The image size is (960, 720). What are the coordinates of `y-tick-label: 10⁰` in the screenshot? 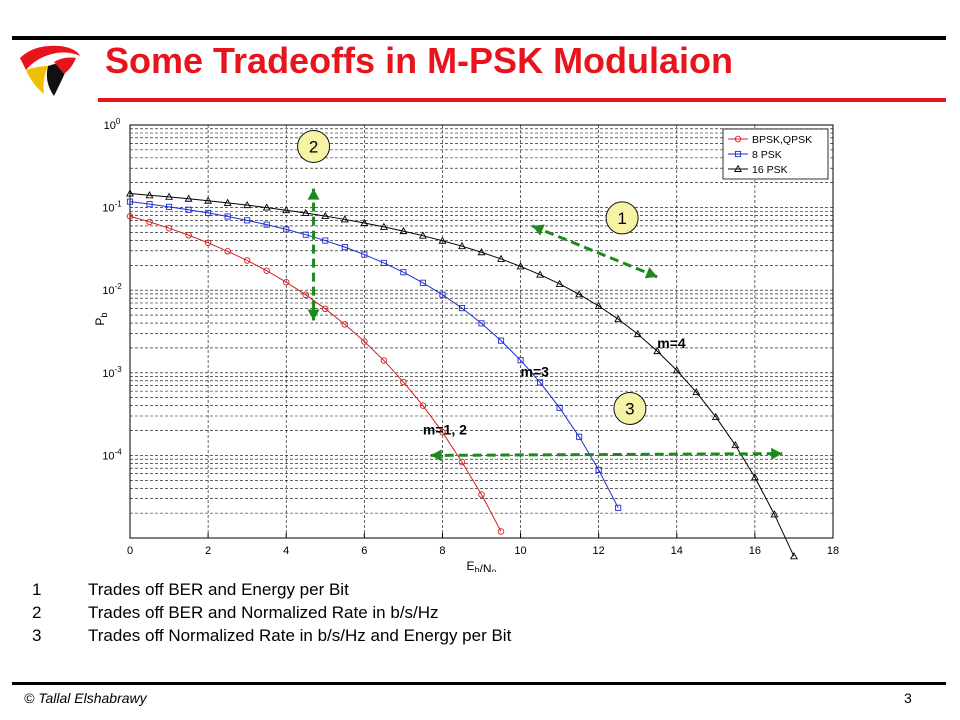 It's located at (112, 124).